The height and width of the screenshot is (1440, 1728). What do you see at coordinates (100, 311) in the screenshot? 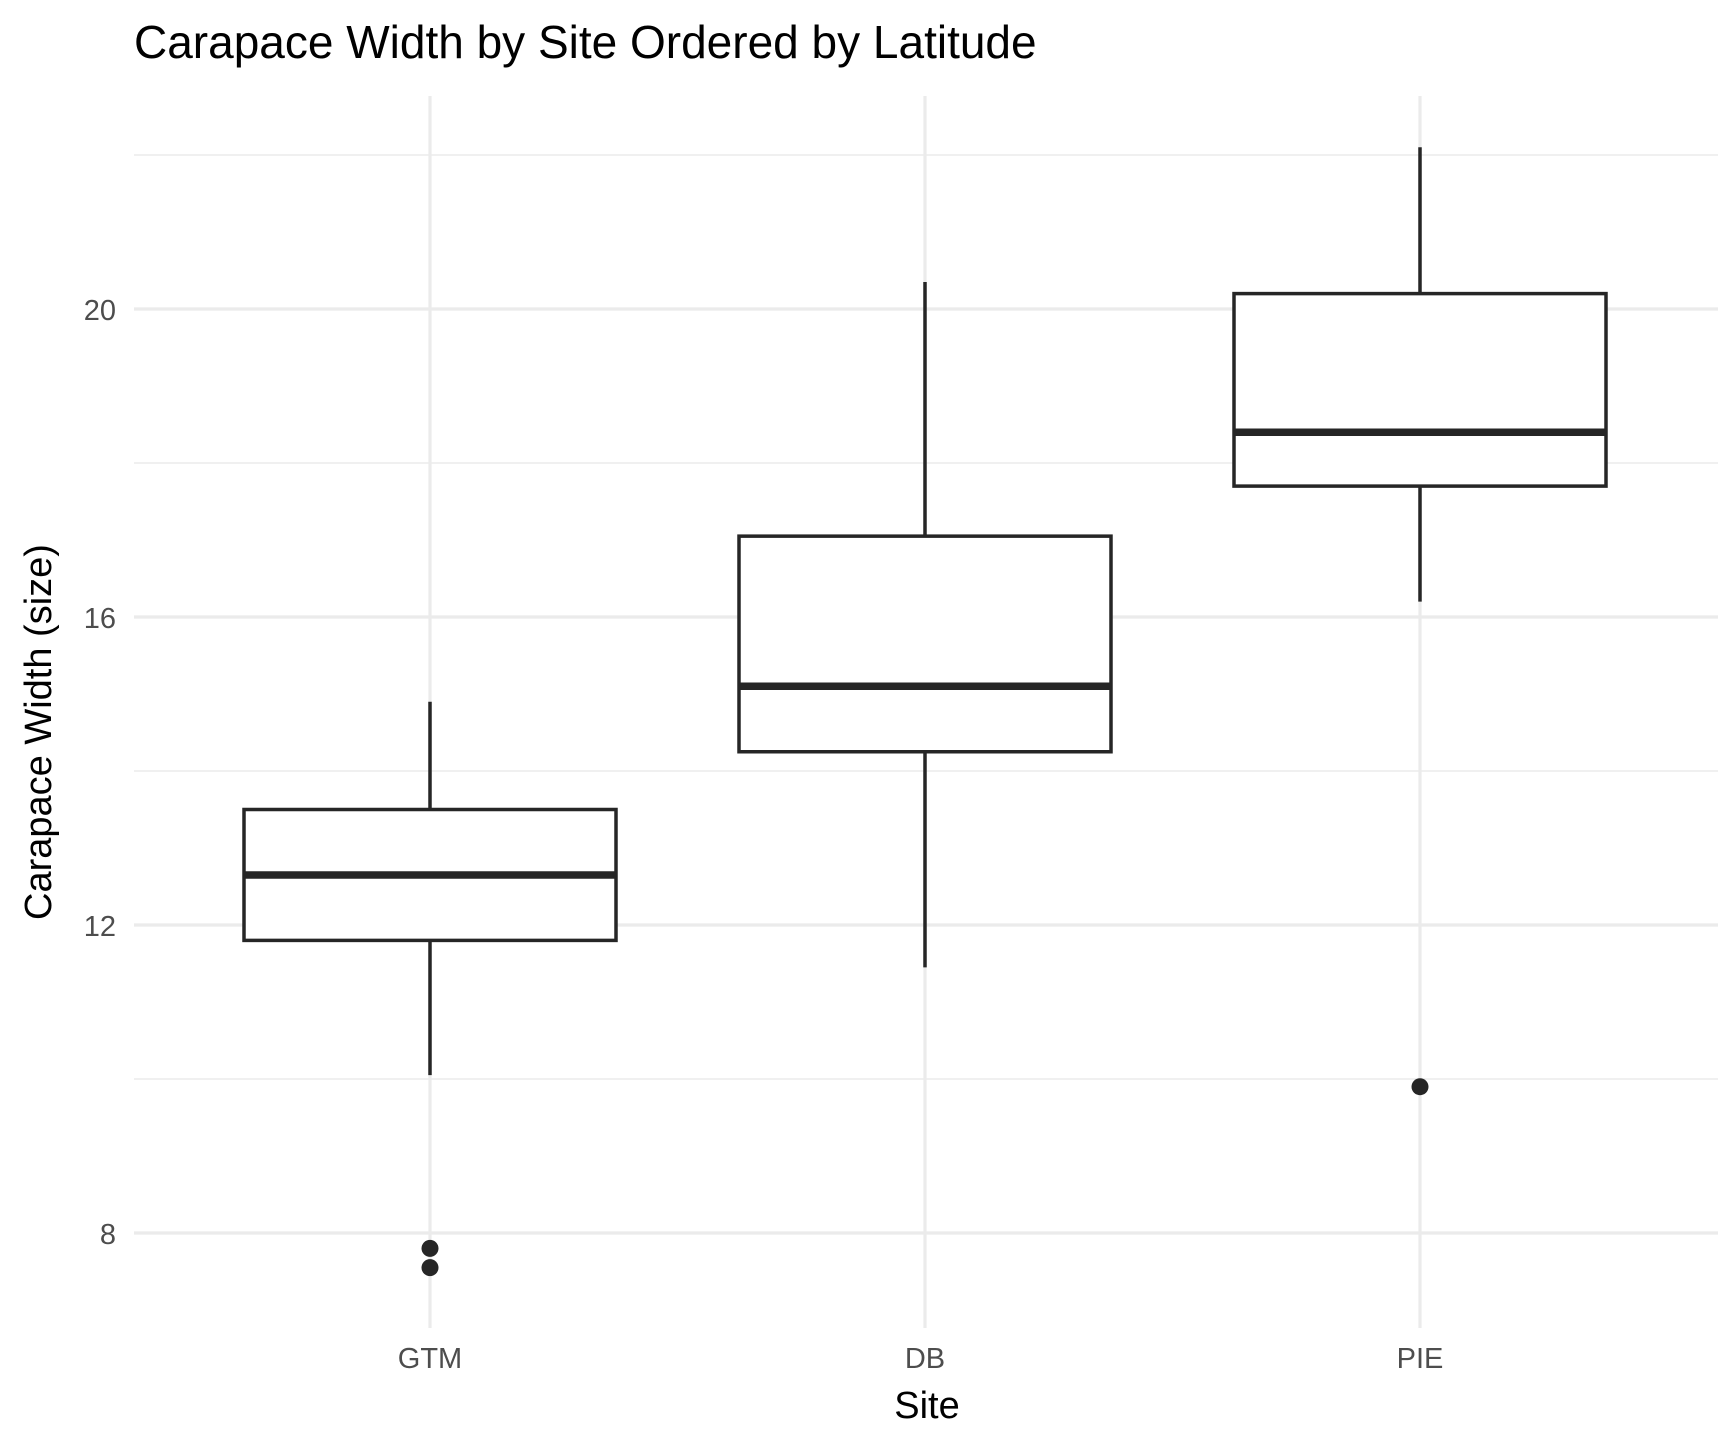
I see `y-tick-label: 20` at bounding box center [100, 311].